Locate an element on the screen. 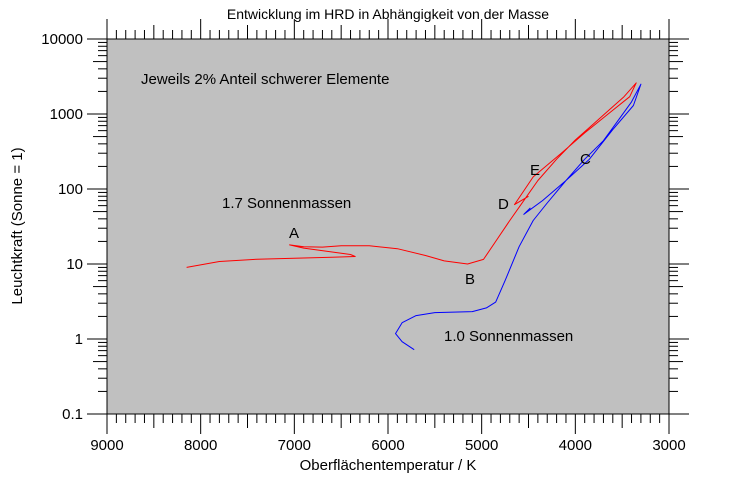  point-label-e: E is located at coordinates (535, 170).